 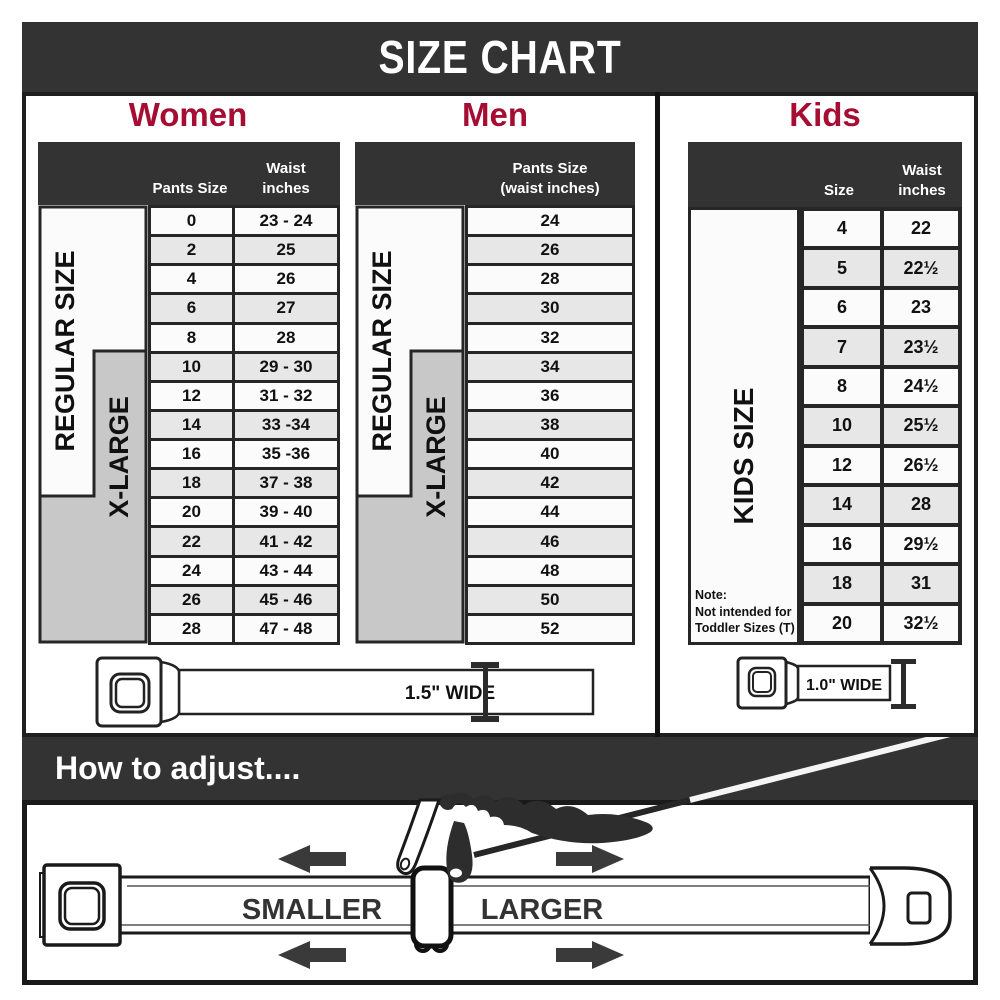 What do you see at coordinates (286, 178) in the screenshot?
I see `women-waist-header: Waist inches` at bounding box center [286, 178].